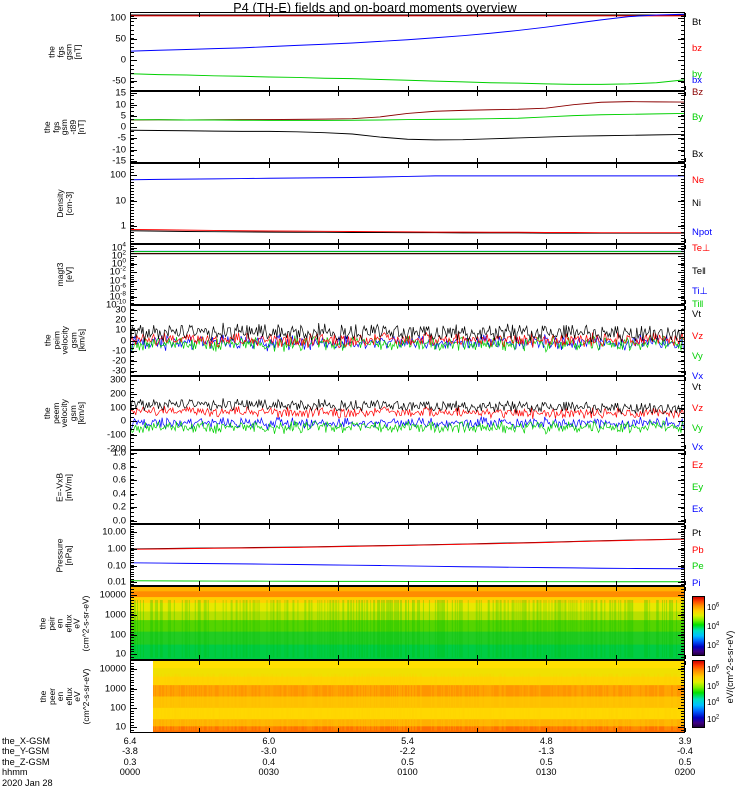 This screenshot has width=750, height=800. What do you see at coordinates (97, 203) in the screenshot?
I see `y-ticks-density: 100 10 1` at bounding box center [97, 203].